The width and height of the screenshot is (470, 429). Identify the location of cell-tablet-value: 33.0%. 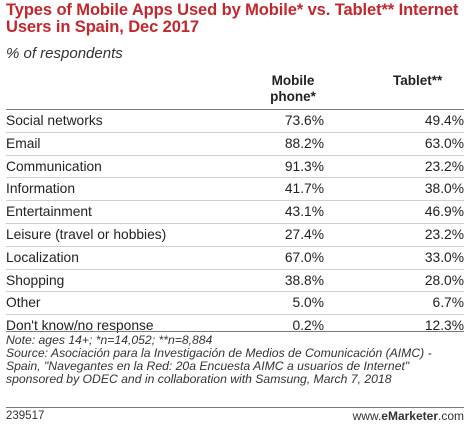
(444, 257).